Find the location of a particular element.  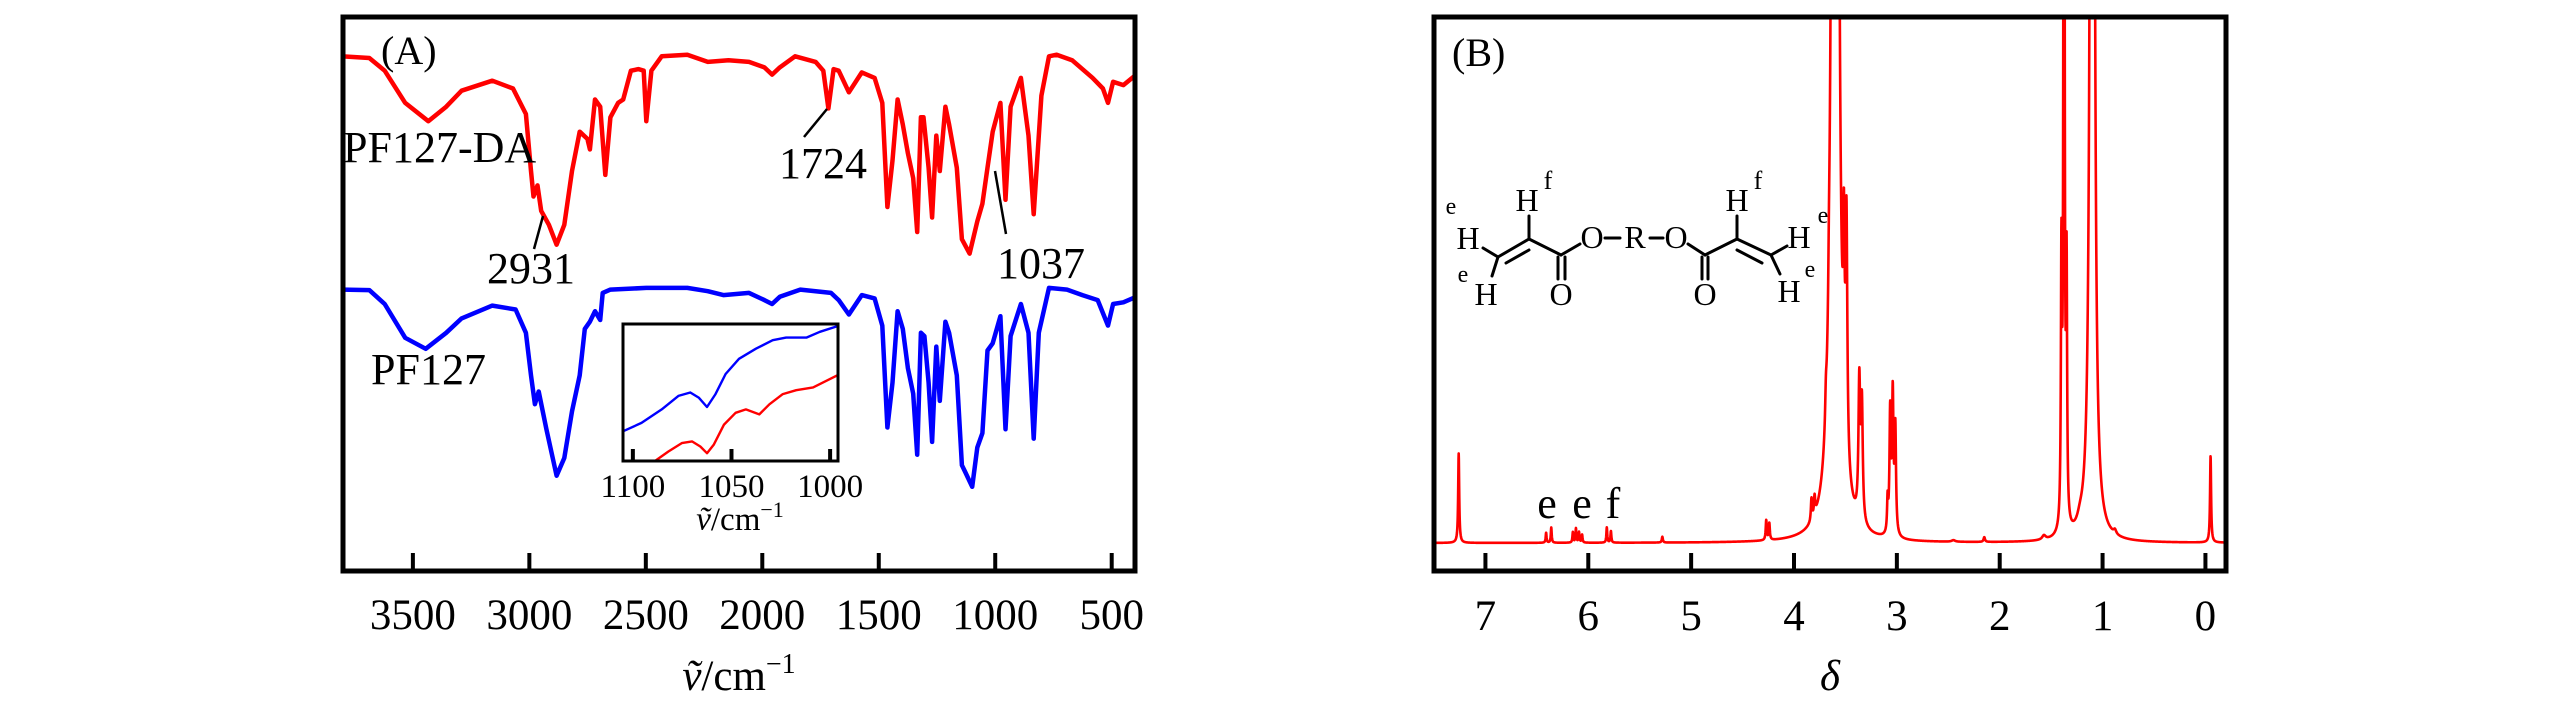

x-tick-label: 7 is located at coordinates (1486, 616).